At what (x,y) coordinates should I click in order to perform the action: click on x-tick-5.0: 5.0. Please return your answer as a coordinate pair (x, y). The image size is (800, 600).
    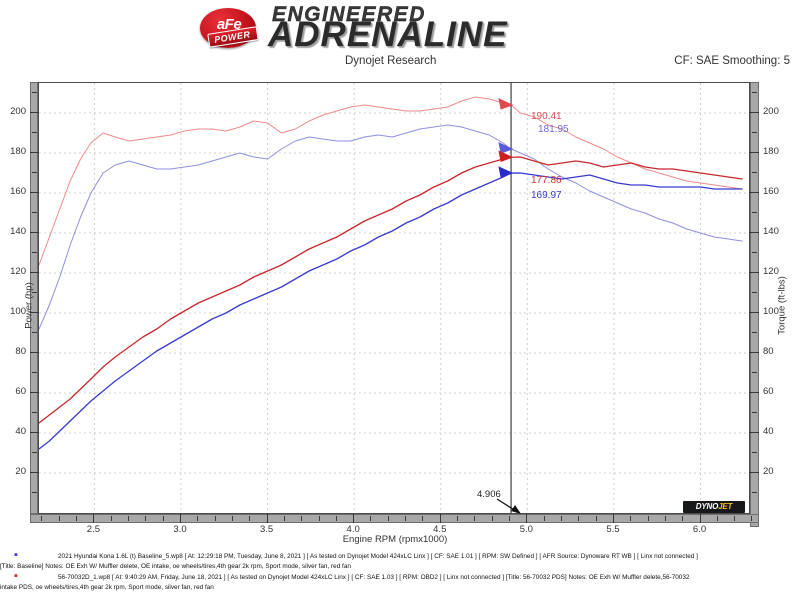
    Looking at the image, I should click on (526, 529).